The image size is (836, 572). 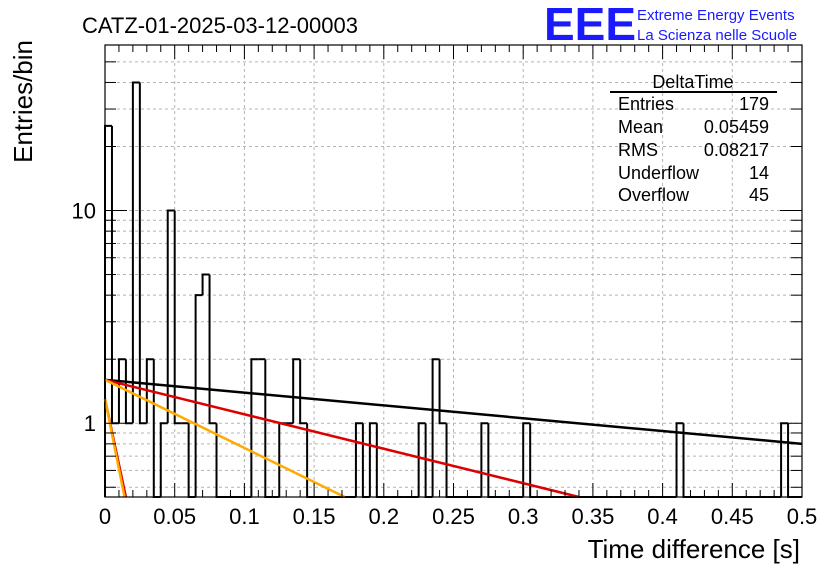 What do you see at coordinates (694, 549) in the screenshot?
I see `x-axis-label: Time difference [s]` at bounding box center [694, 549].